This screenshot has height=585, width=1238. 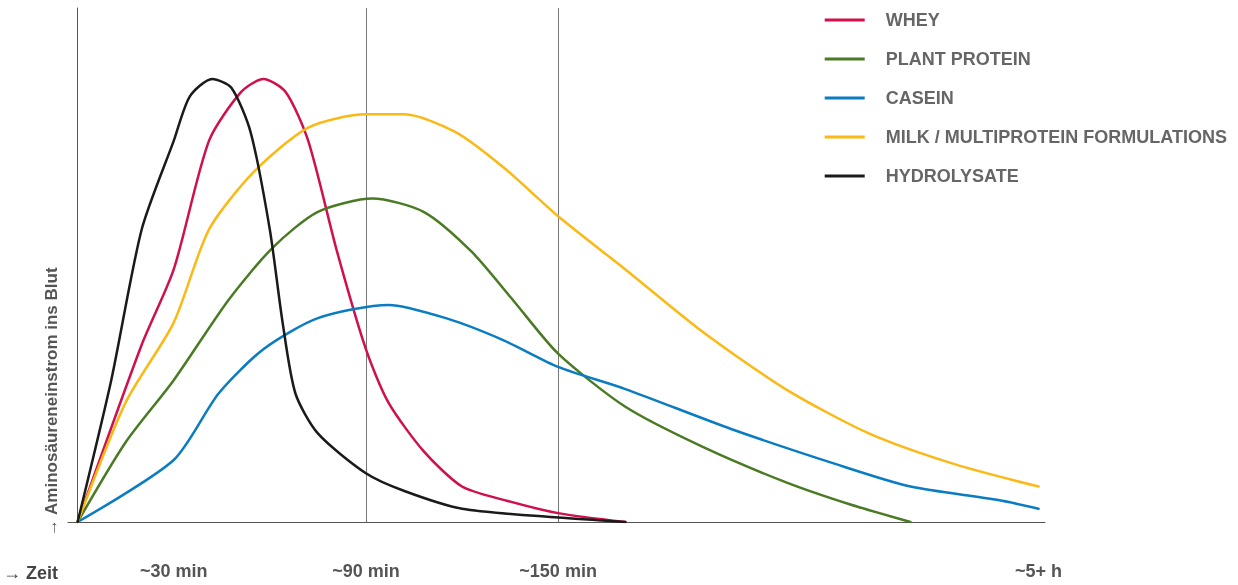 What do you see at coordinates (30, 573) in the screenshot?
I see `x-axis-title: → Zeit` at bounding box center [30, 573].